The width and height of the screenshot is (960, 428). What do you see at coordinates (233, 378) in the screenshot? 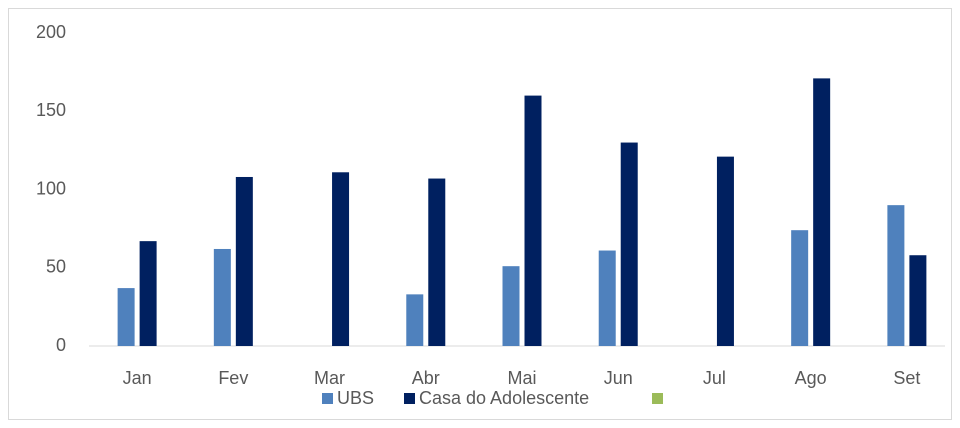
I see `x-tick-label: Fev` at bounding box center [233, 378].